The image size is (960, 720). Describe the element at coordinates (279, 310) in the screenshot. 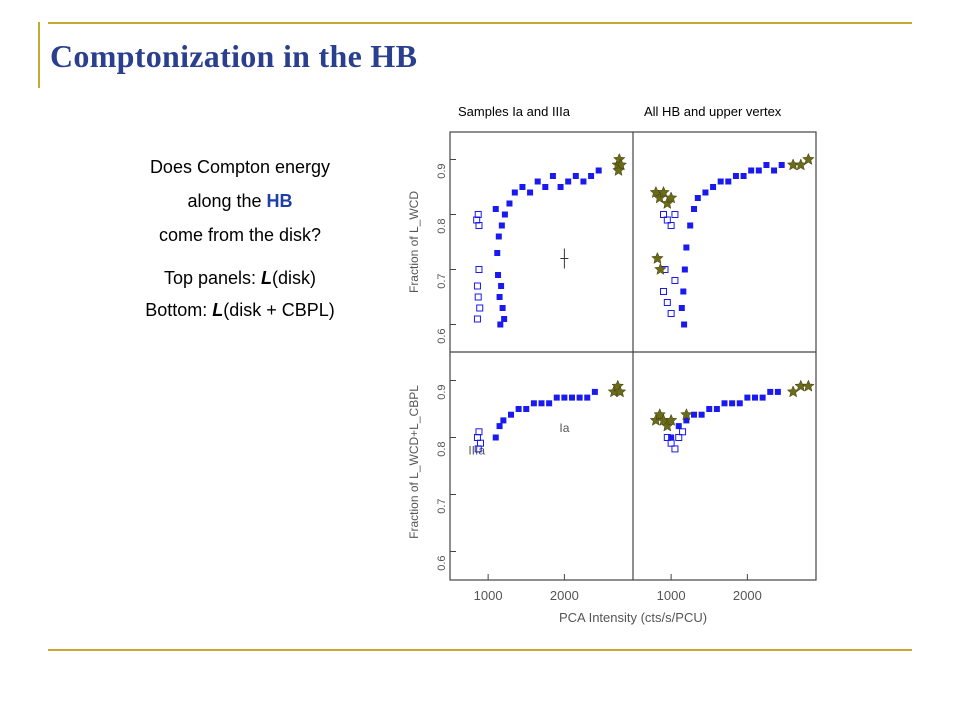

I see `body-line-5-post: (disk + CBPL)` at that location.